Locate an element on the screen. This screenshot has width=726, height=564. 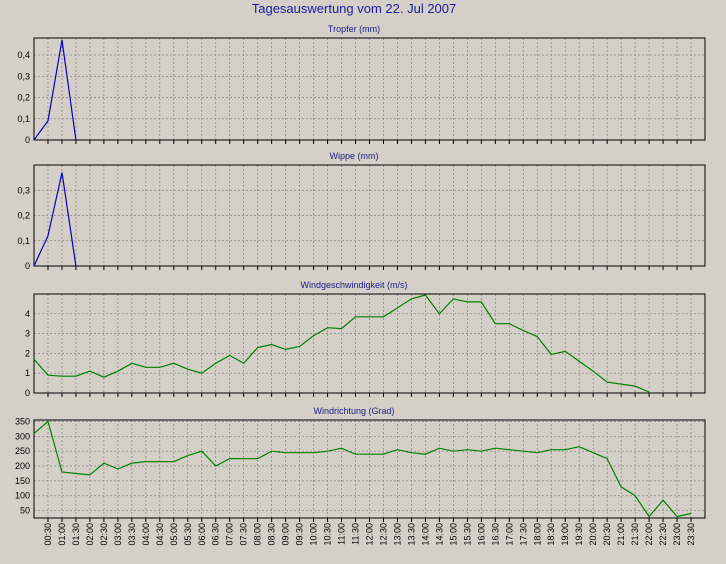
y-tick-label: 100 is located at coordinates (22, 496).